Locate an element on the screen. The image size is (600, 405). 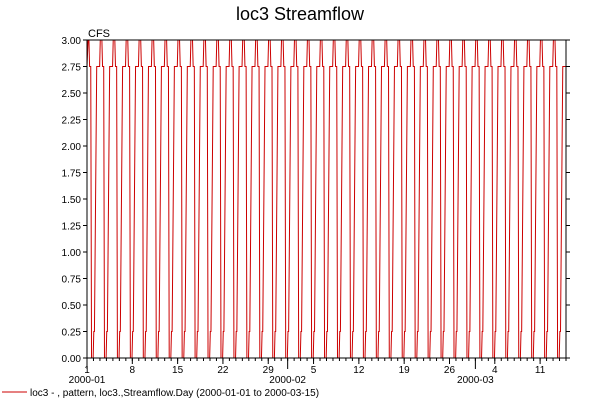
x-major-label: 2000-01 is located at coordinates (87, 380).